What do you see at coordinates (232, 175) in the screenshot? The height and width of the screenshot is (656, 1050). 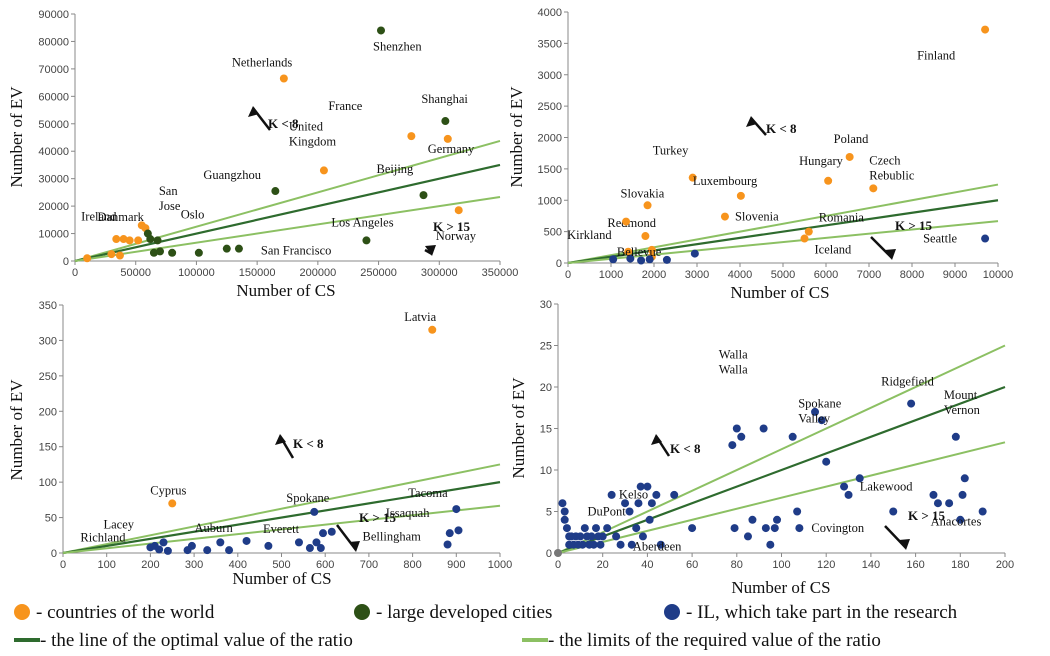 I see `data-label: Guangzhou` at bounding box center [232, 175].